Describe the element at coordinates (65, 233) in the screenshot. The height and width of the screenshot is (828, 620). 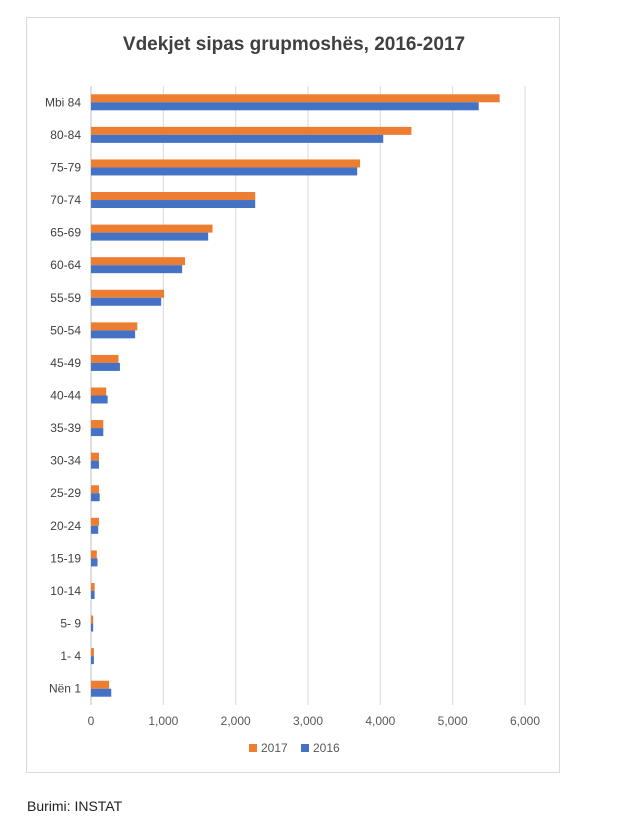
I see `y-category-label: 65-69` at that location.